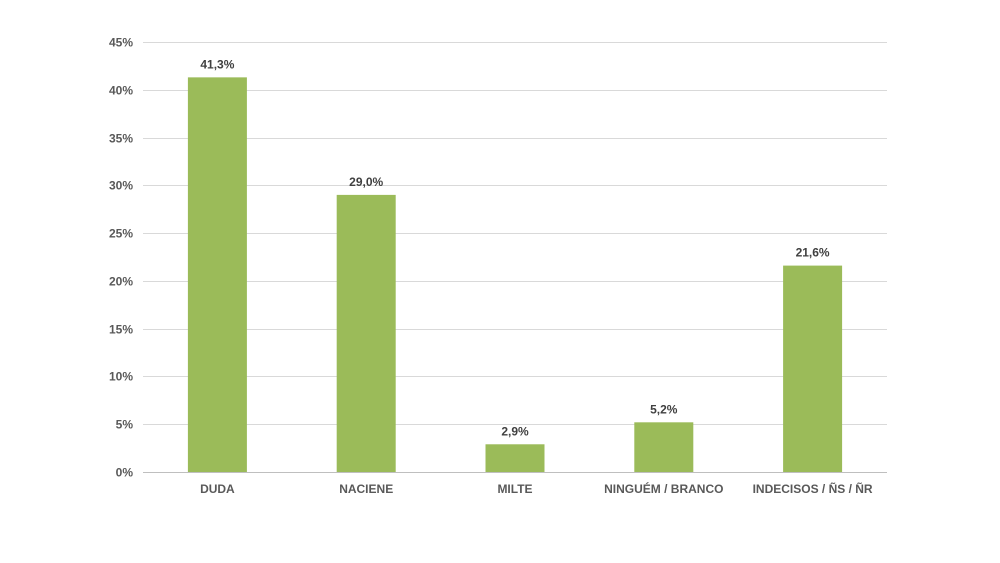  I want to click on y-tick-label: 10%, so click(121, 377).